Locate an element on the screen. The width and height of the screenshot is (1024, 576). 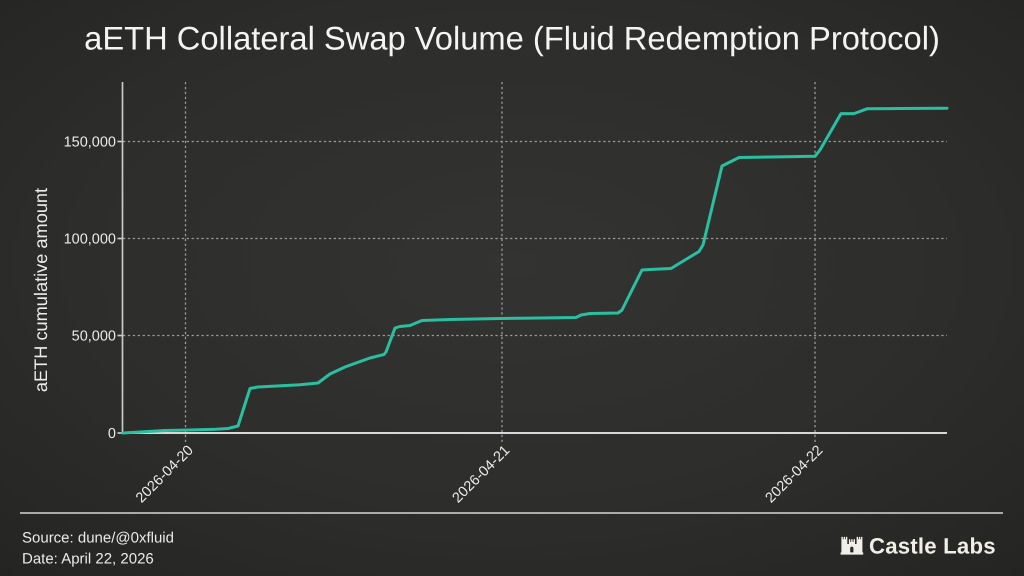
svg-text: Date: April 22, 2026 is located at coordinates (88, 559).